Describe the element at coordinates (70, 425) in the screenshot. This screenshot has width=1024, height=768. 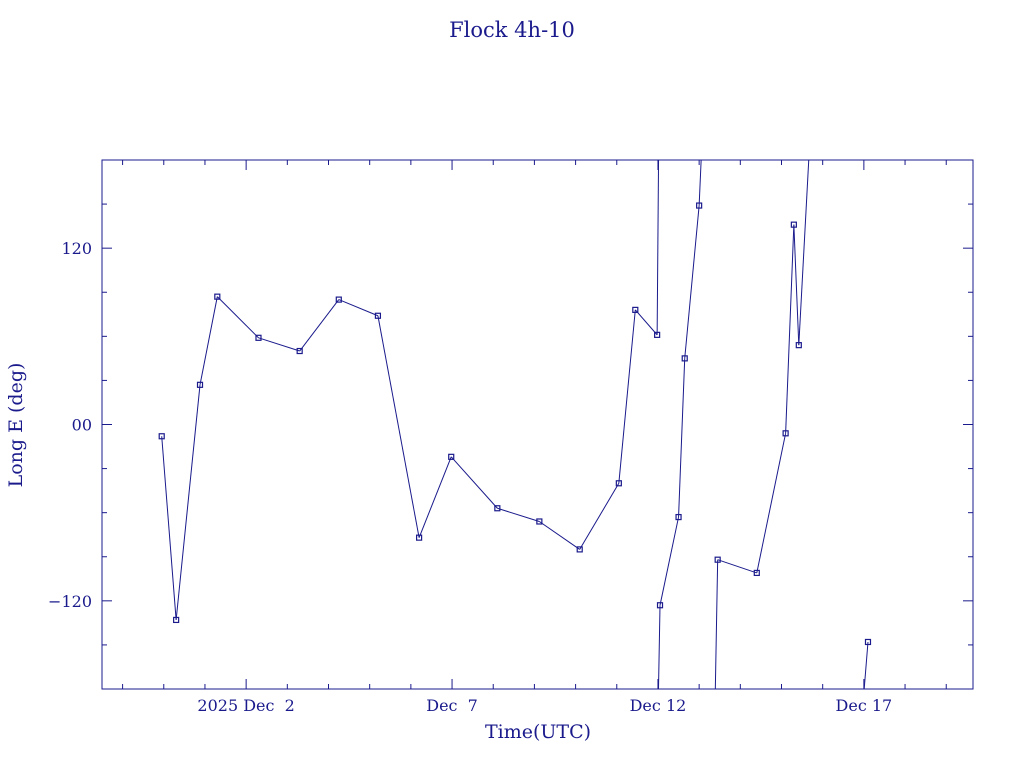
I see `y-tick-labels: −120 00 120` at that location.